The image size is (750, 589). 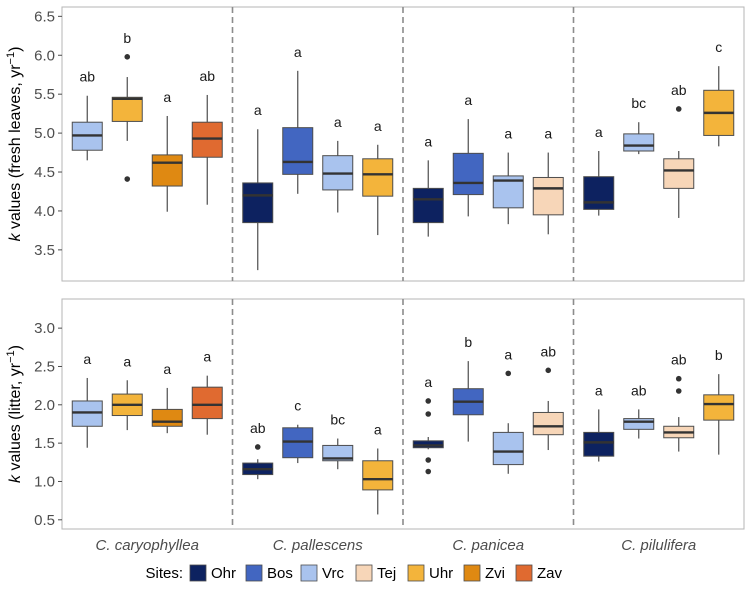 I want to click on y-axis-title: k values (fresh leaves, yr−1), so click(x=14, y=144).